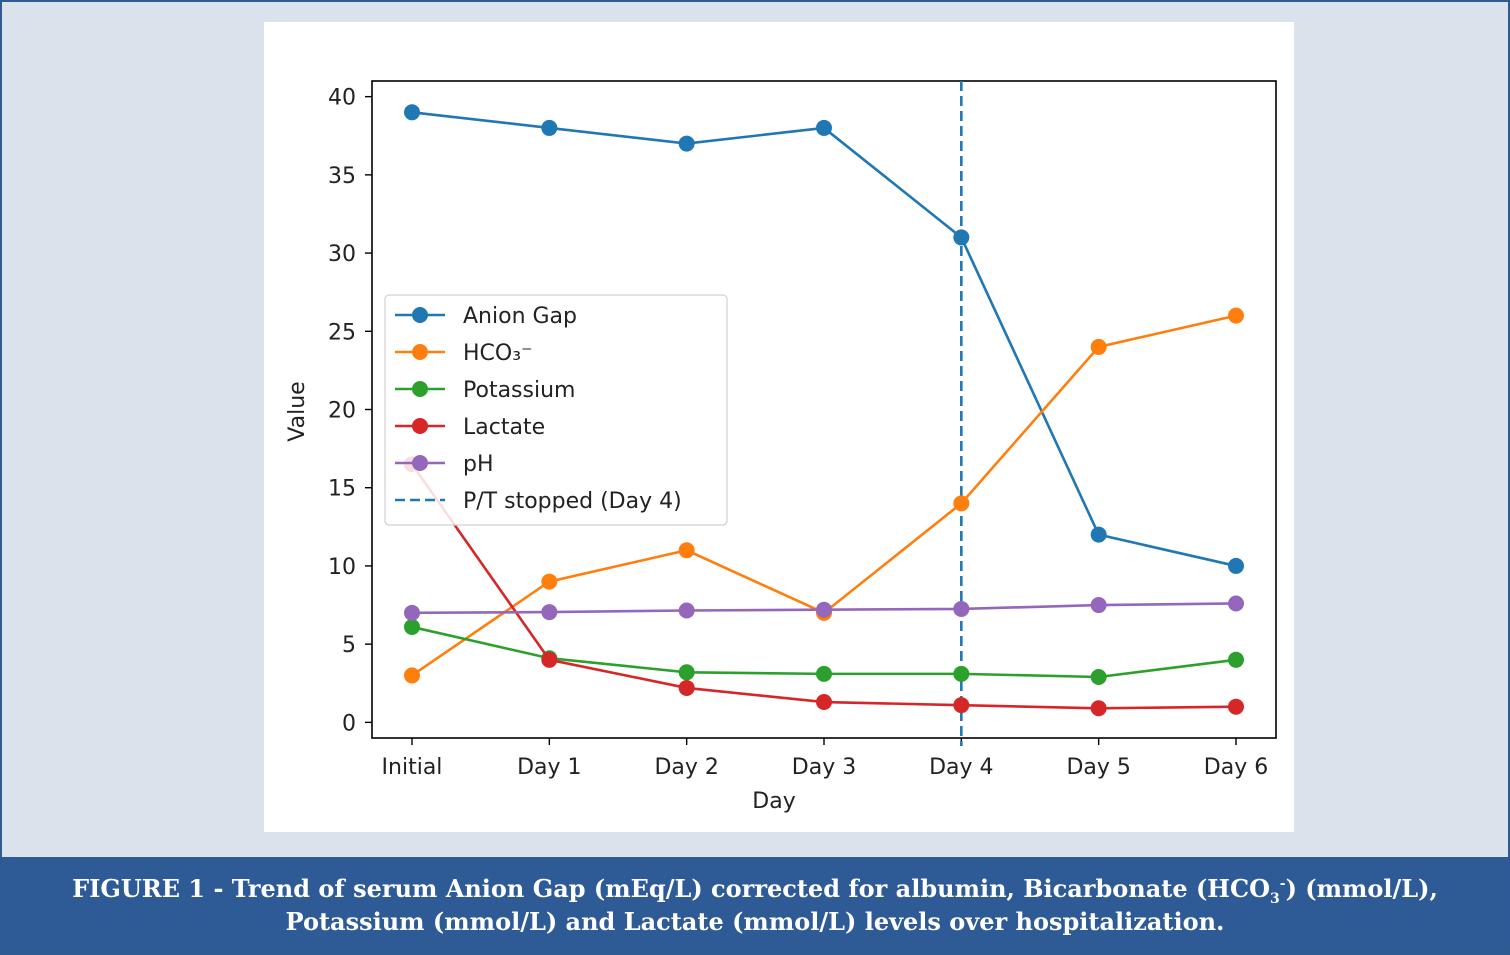 The height and width of the screenshot is (955, 1510). What do you see at coordinates (773, 801) in the screenshot?
I see `x-axis-label: Day` at bounding box center [773, 801].